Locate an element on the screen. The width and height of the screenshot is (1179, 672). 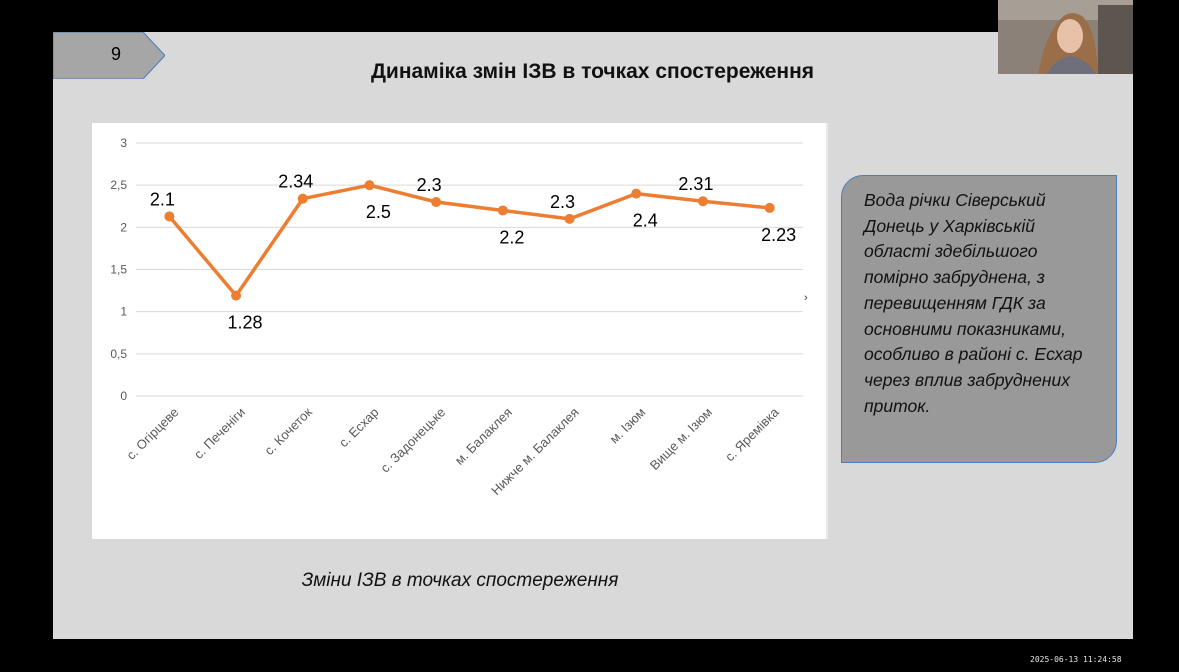
x-tick-label: с. Огірцеве is located at coordinates (152, 434).